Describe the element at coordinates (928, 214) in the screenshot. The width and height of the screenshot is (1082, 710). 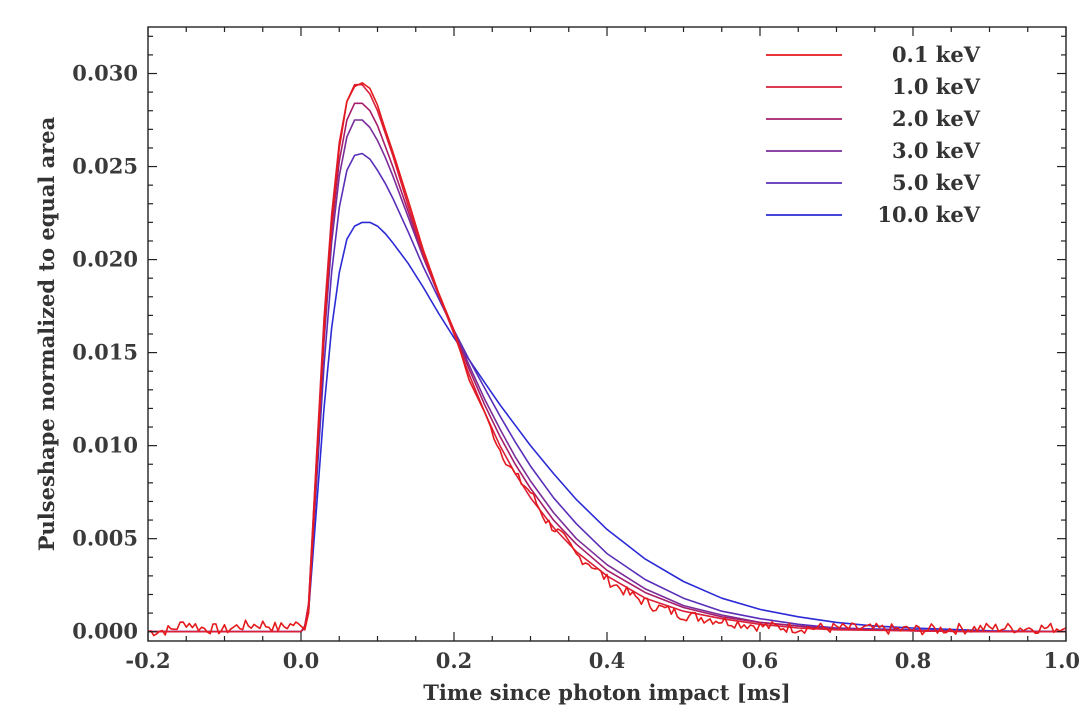
I see `legend-label: 10.0 keV` at that location.